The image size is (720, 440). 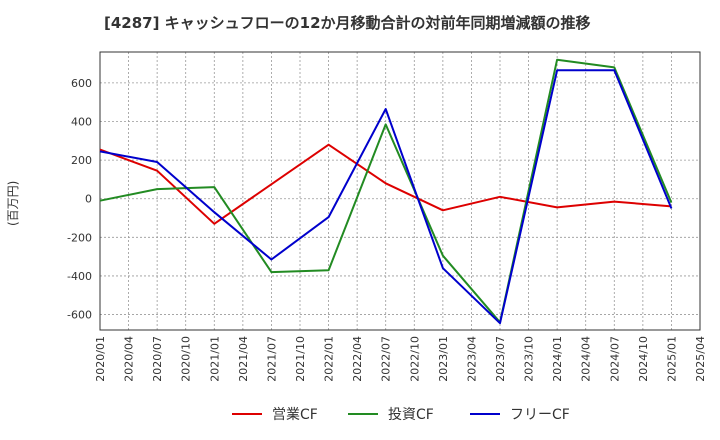 What do you see at coordinates (79, 237) in the screenshot?
I see `y-tick-label: -200` at bounding box center [79, 237].